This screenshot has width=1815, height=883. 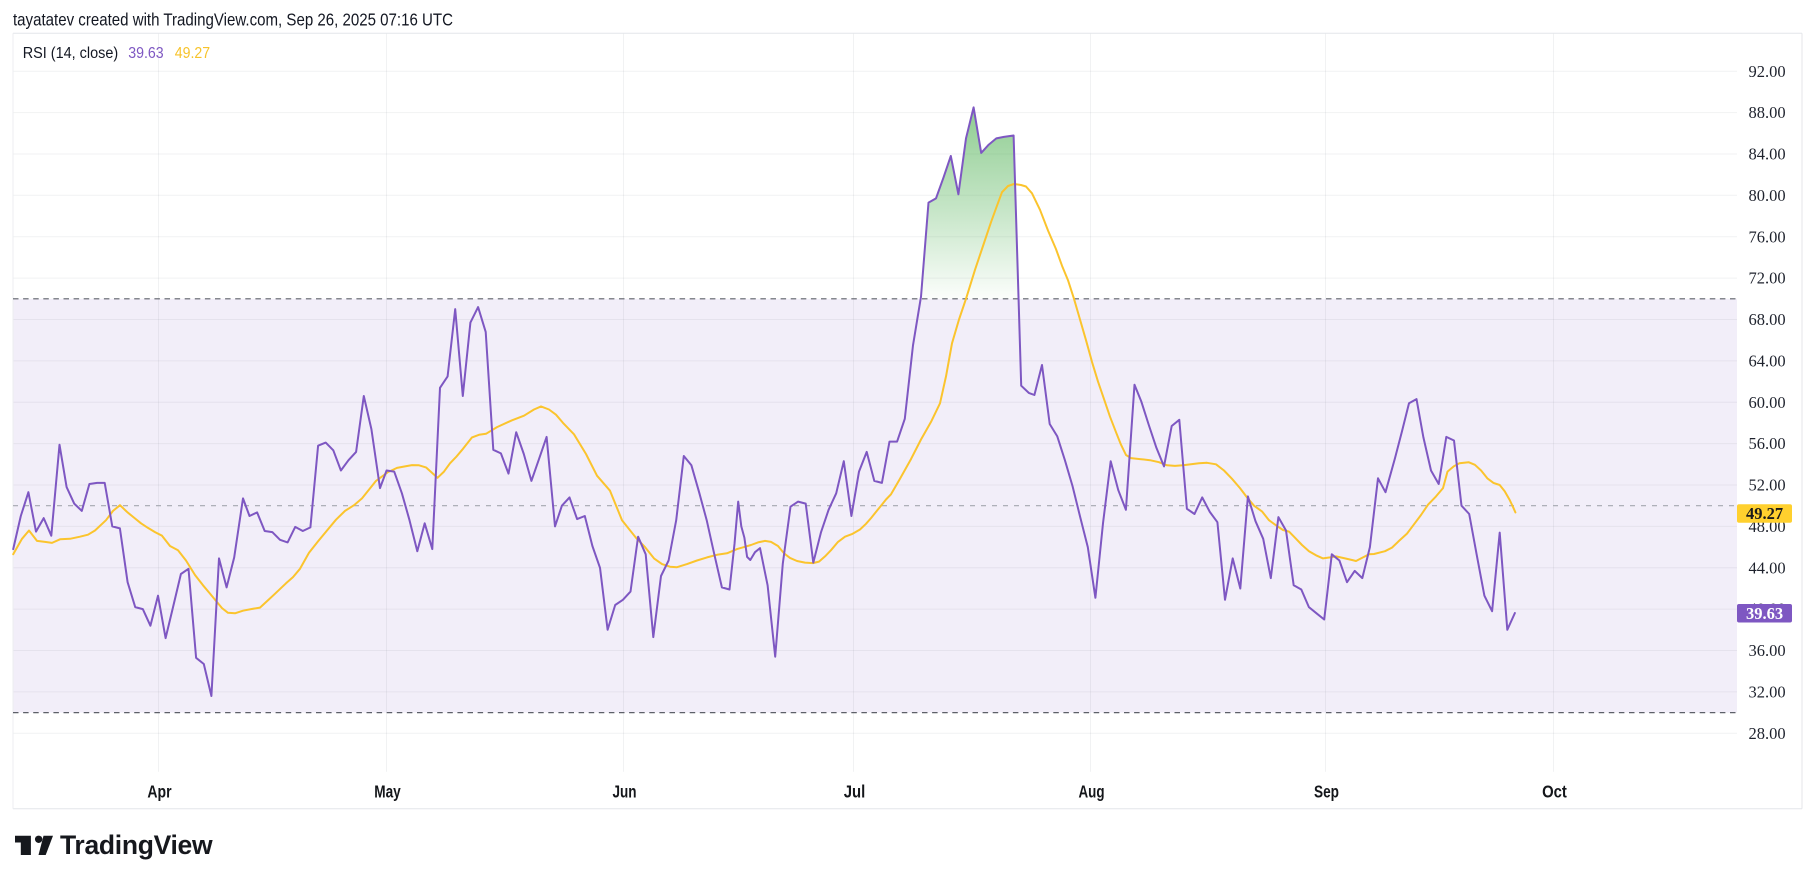 What do you see at coordinates (387, 792) in the screenshot?
I see `svg-text: May` at bounding box center [387, 792].